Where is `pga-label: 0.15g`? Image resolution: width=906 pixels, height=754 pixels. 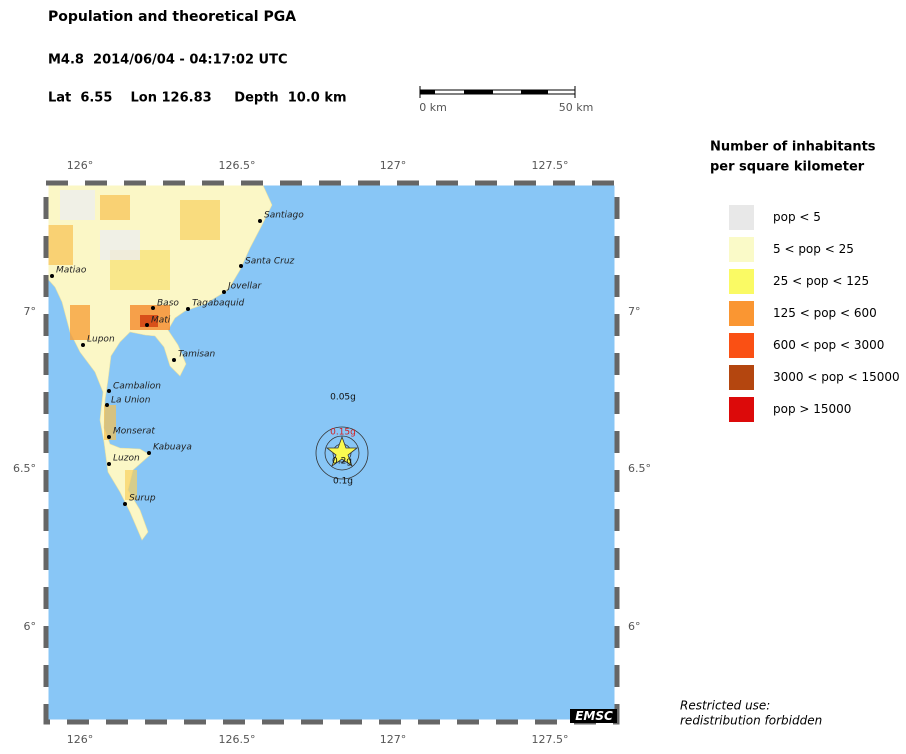 pga-label: 0.15g is located at coordinates (343, 433).